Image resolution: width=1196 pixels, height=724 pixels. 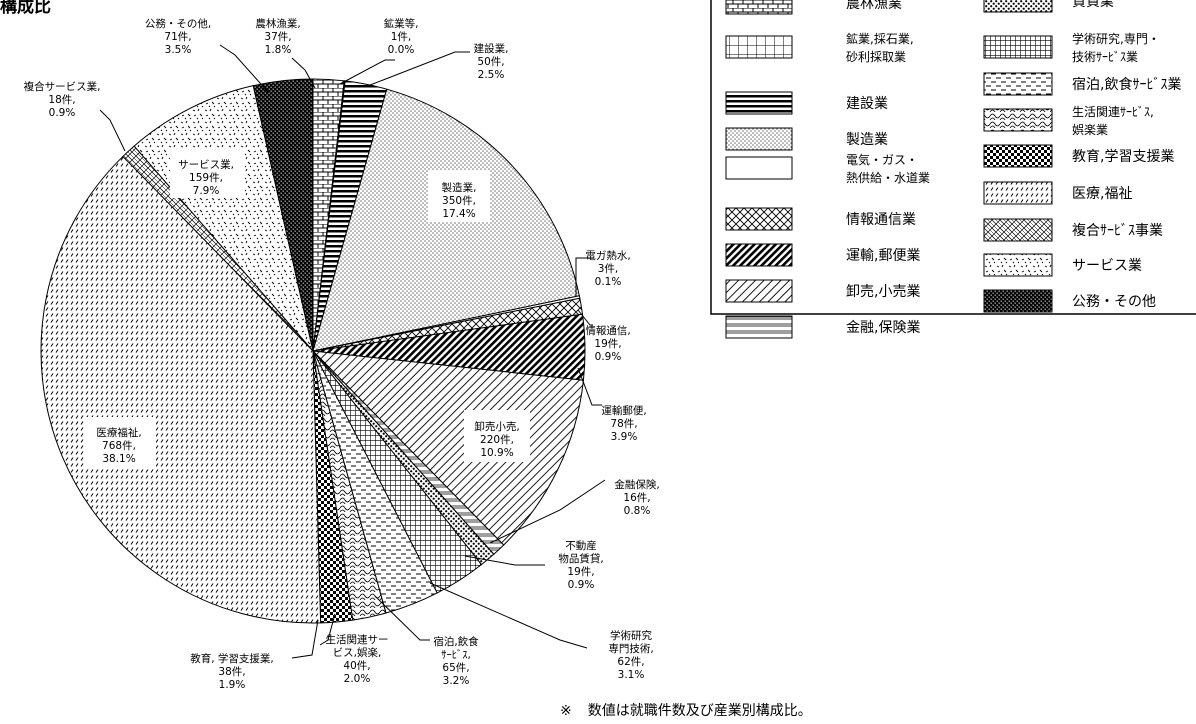 What do you see at coordinates (496, 453) in the screenshot?
I see `data-label-line: 10.9%` at bounding box center [496, 453].